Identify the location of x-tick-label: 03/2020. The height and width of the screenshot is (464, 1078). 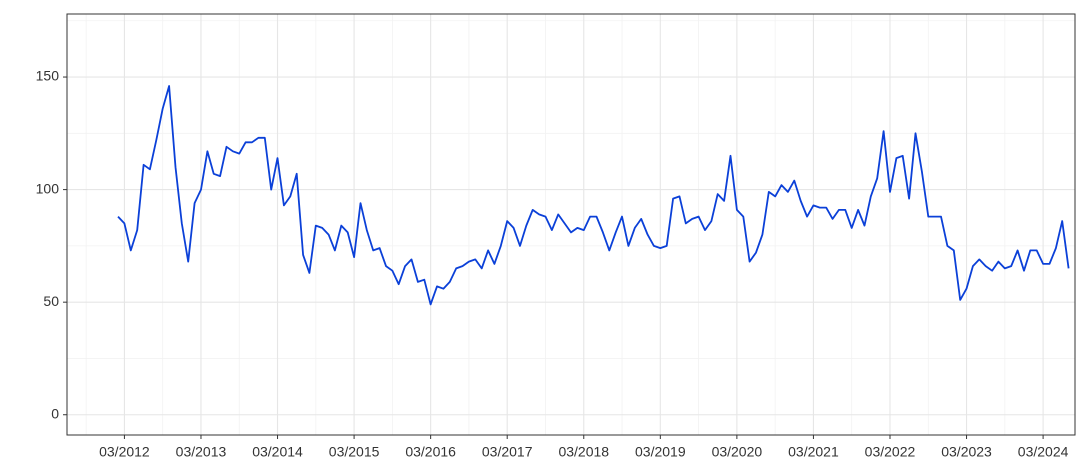
(737, 452).